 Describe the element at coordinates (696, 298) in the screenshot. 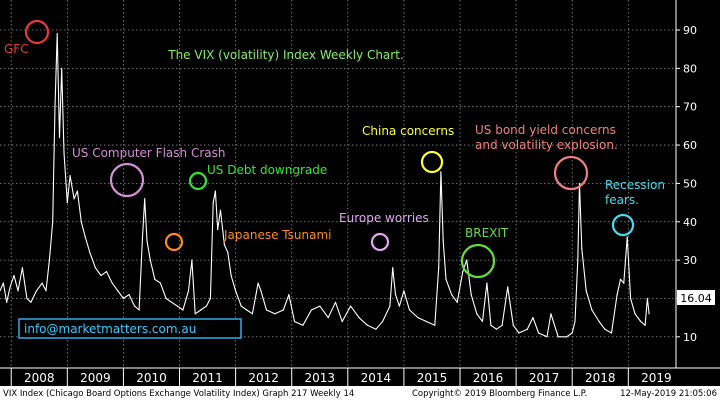

I see `last-value-label: 16.04` at that location.